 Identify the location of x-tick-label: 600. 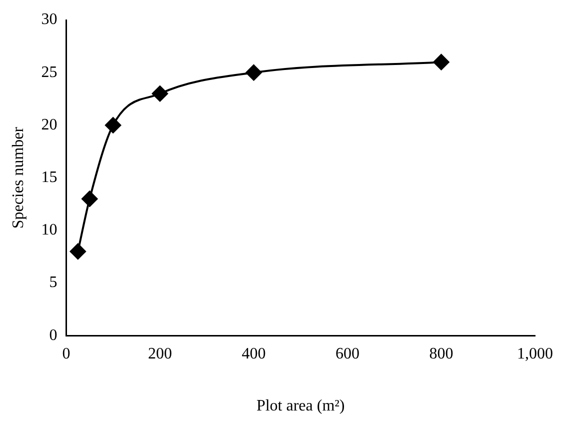
(347, 353).